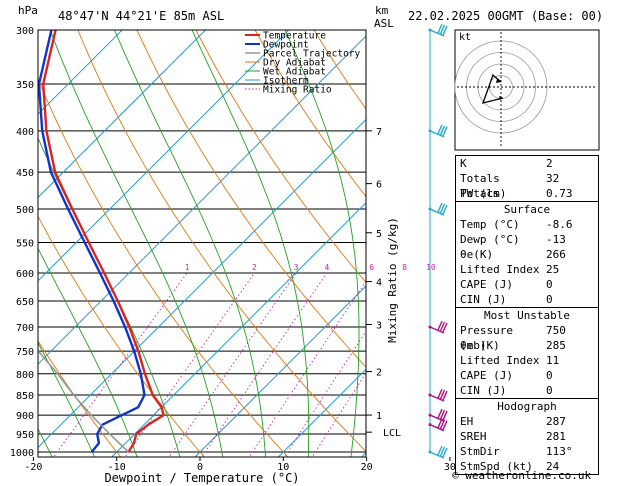  What do you see at coordinates (556, 254) in the screenshot?
I see `surface-row-value: 266` at bounding box center [556, 254].